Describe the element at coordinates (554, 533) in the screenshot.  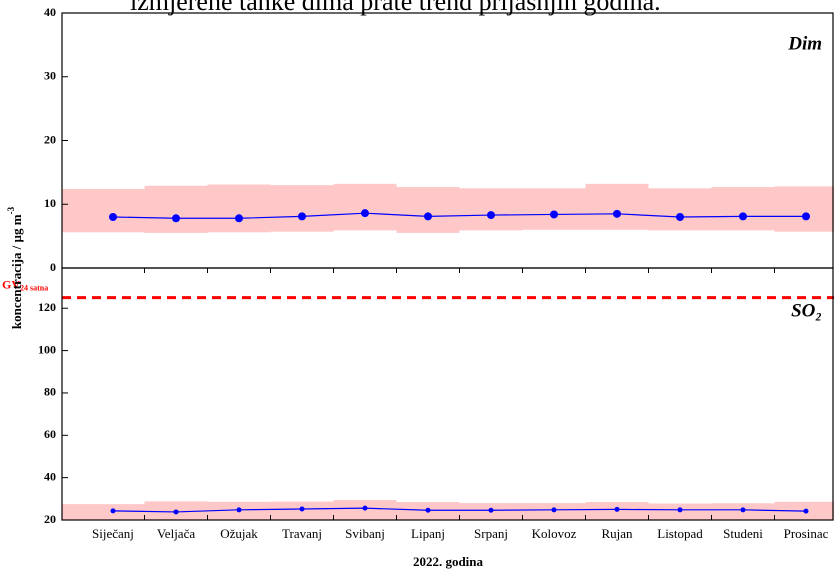
I see `x-tick-label: Kolovoz` at that location.